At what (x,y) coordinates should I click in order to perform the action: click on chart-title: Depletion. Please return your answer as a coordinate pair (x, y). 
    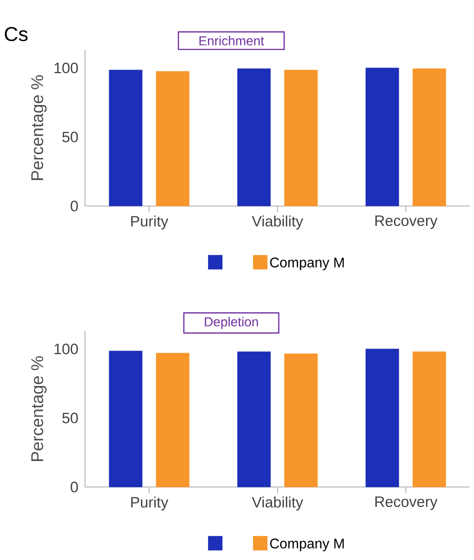
    Looking at the image, I should click on (231, 322).